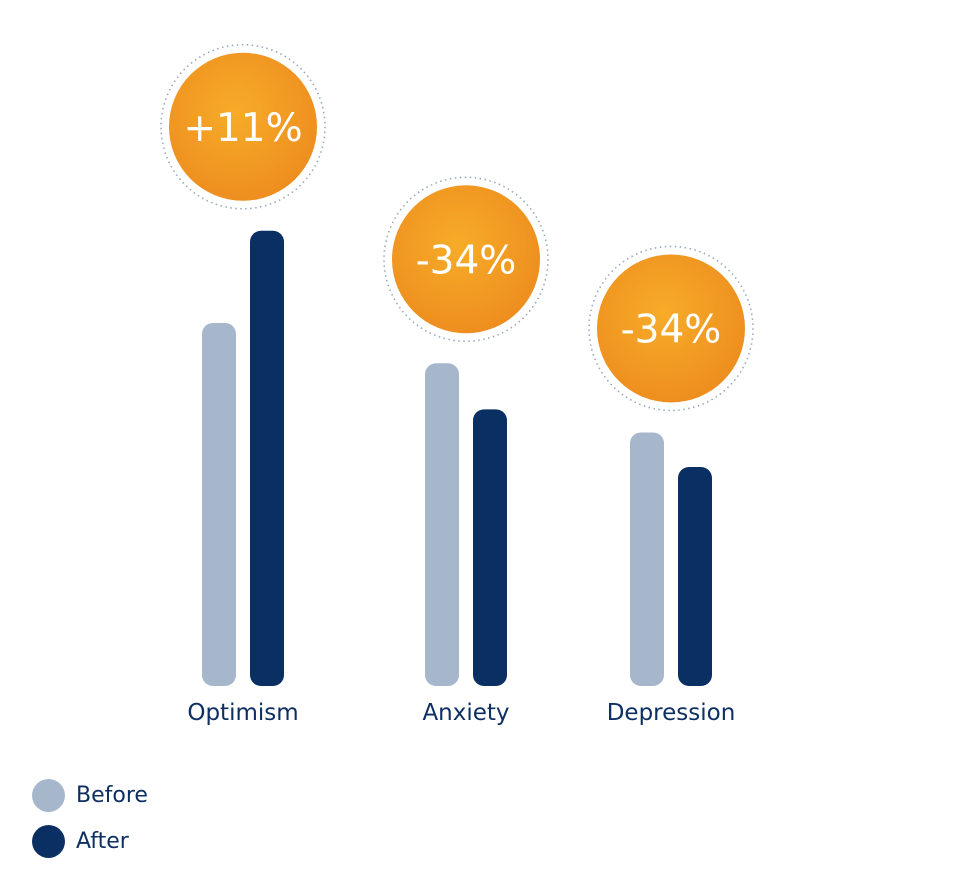  I want to click on legend-label-after: After, so click(102, 841).